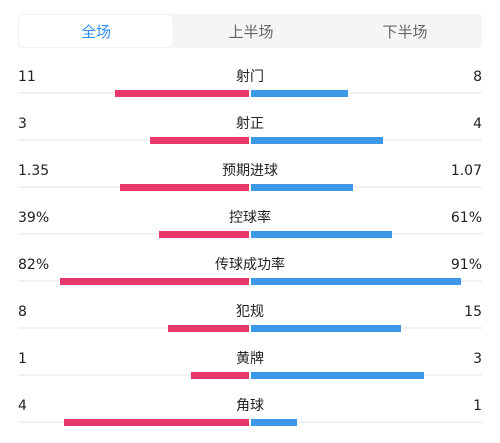 The image size is (500, 443). What do you see at coordinates (27, 77) in the screenshot?
I see `home-value: 11` at bounding box center [27, 77].